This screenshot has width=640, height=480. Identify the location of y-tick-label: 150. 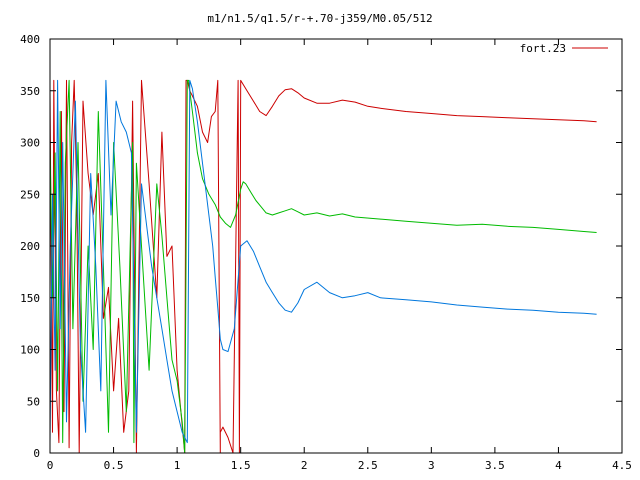
(30, 298).